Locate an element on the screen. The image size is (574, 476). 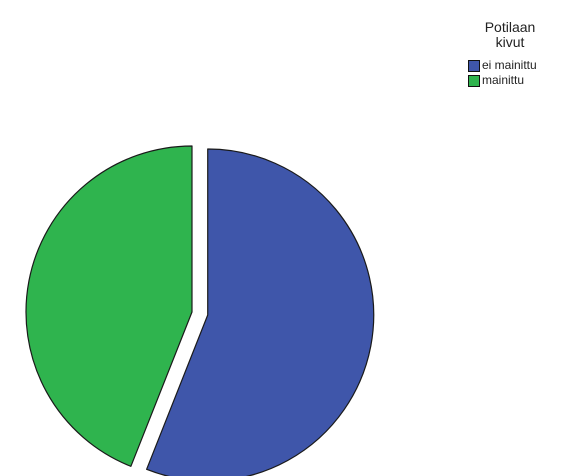
legend-item-ei-mainittu: ei mainittu is located at coordinates (517, 65).